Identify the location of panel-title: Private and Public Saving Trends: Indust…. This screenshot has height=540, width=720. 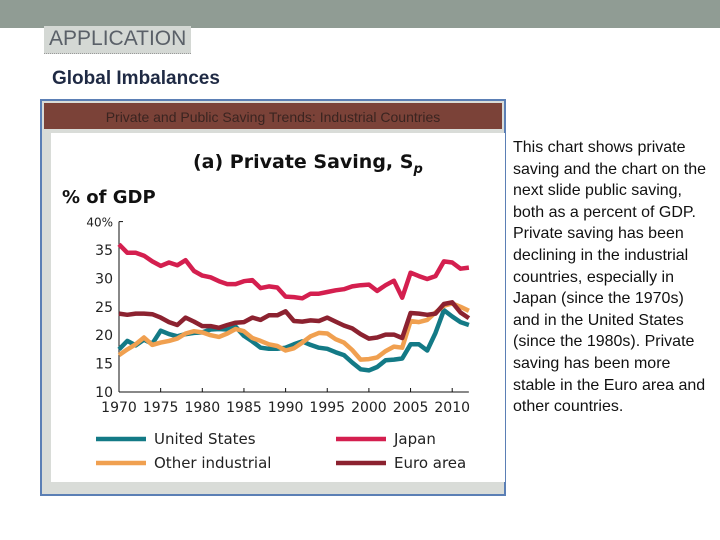
(273, 116).